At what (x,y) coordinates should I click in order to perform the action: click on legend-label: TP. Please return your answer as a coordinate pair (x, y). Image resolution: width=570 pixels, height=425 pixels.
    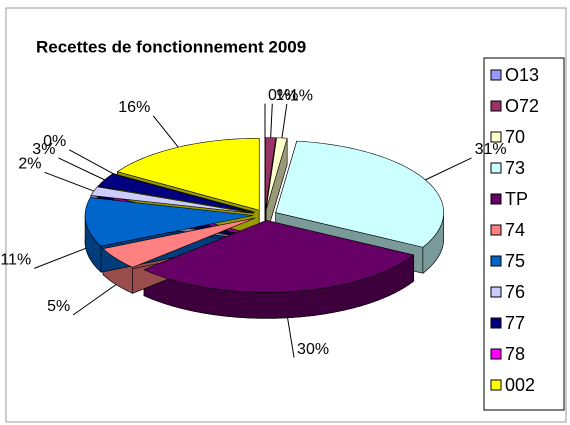
    Looking at the image, I should click on (516, 199).